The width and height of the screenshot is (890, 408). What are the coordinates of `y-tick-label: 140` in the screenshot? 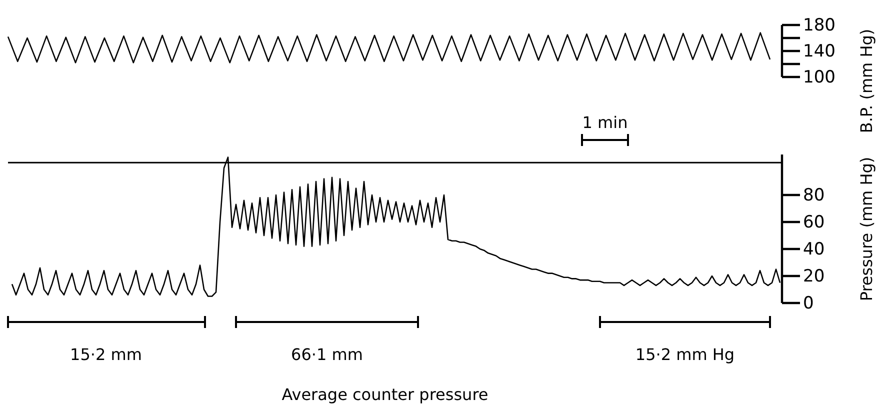 It's located at (819, 51).